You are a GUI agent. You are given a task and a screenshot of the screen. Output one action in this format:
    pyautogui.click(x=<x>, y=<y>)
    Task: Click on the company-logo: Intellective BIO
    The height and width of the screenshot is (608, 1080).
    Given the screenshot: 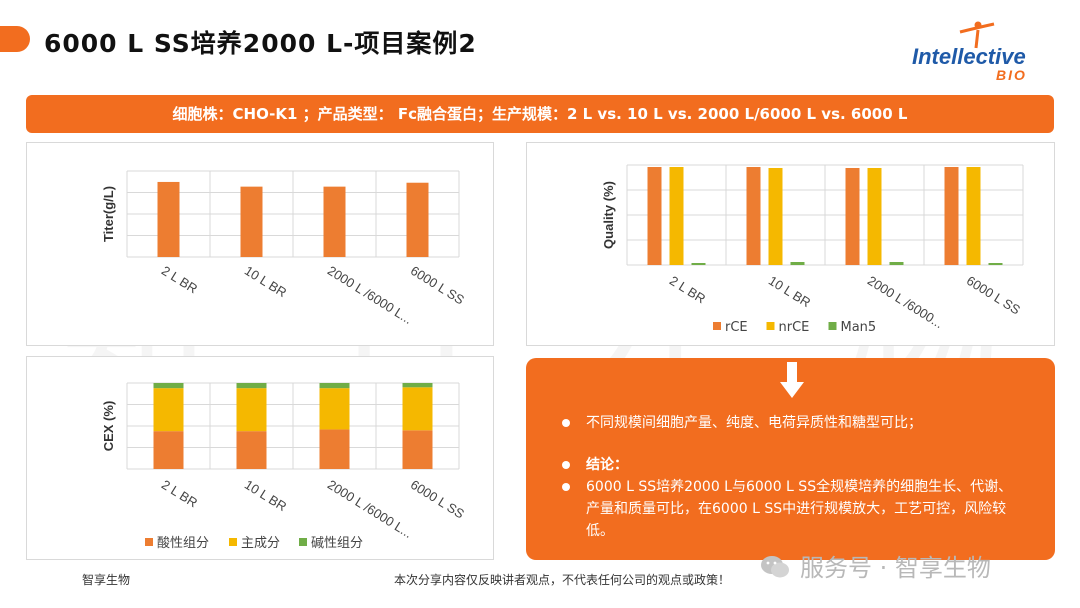 What is the action you would take?
    pyautogui.click(x=982, y=53)
    